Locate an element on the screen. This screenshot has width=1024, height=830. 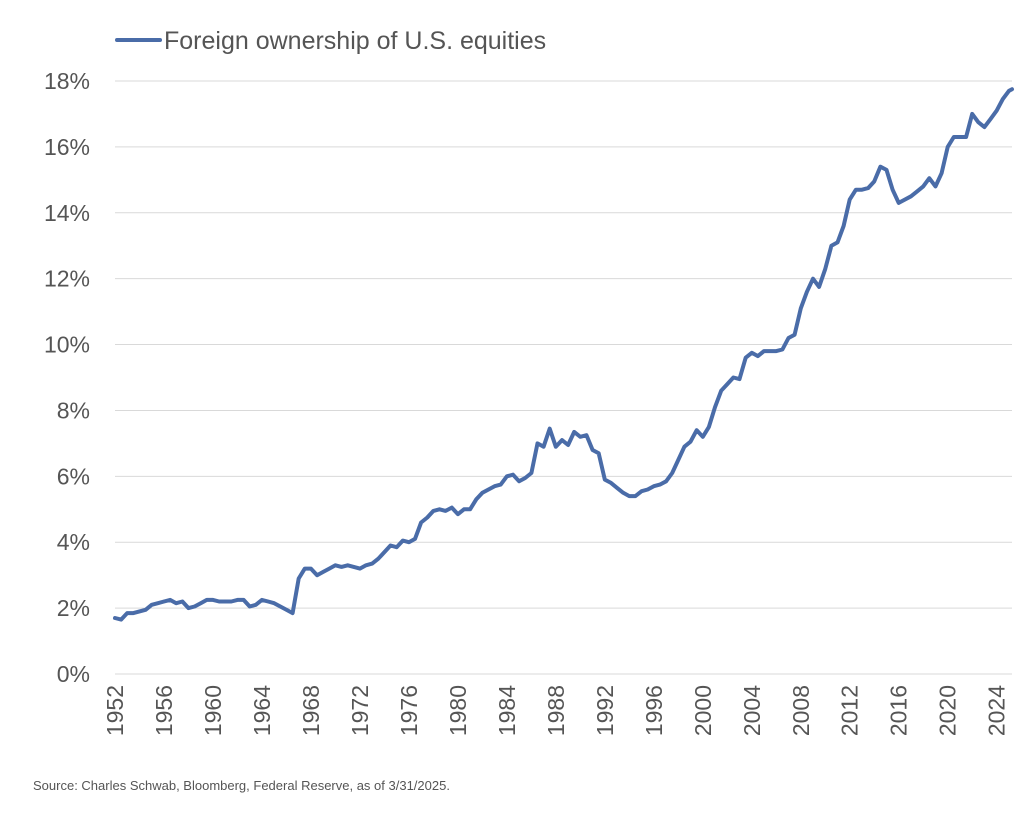
legend: Foreign ownership of U.S. equities is located at coordinates (330, 41).